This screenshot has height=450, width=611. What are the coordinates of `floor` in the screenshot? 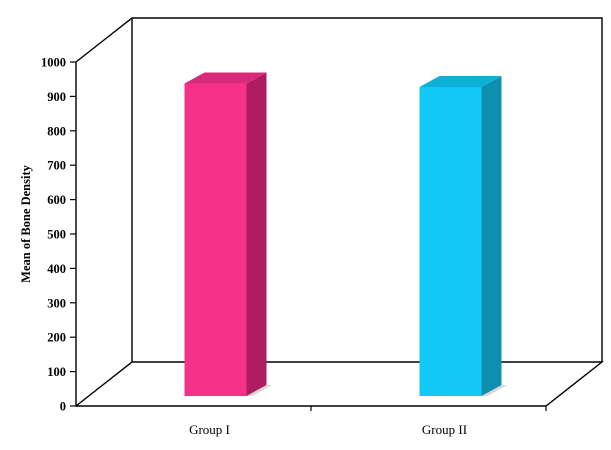 It's located at (340, 384).